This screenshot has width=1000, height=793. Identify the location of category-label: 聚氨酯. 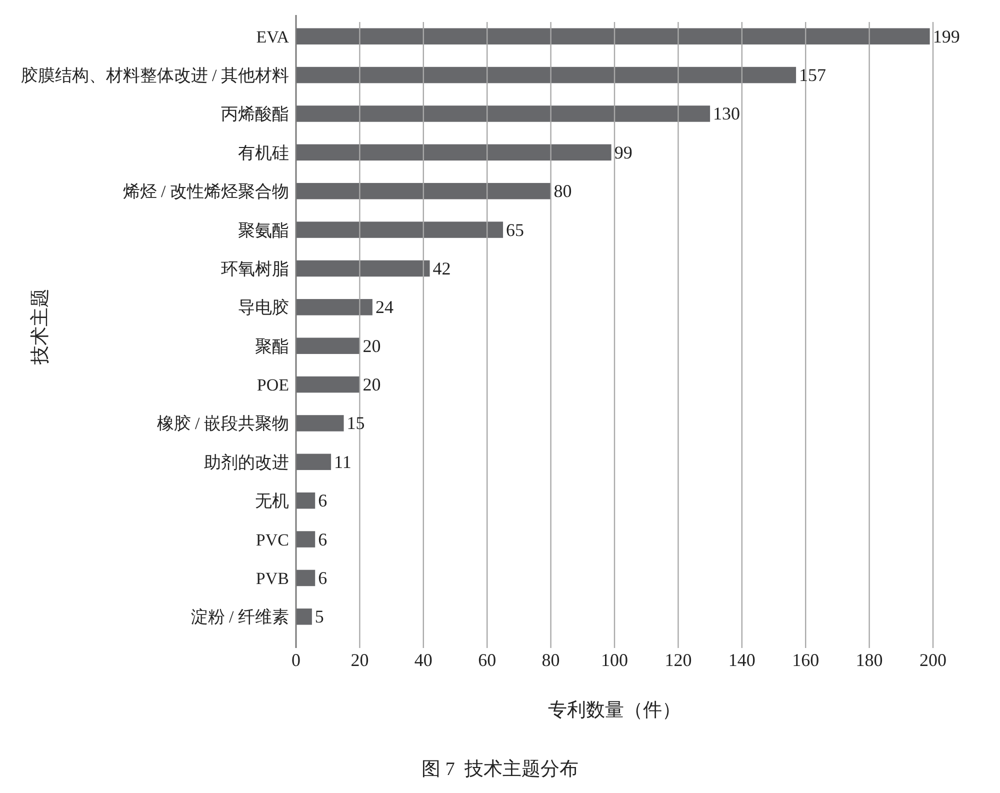
(263, 230).